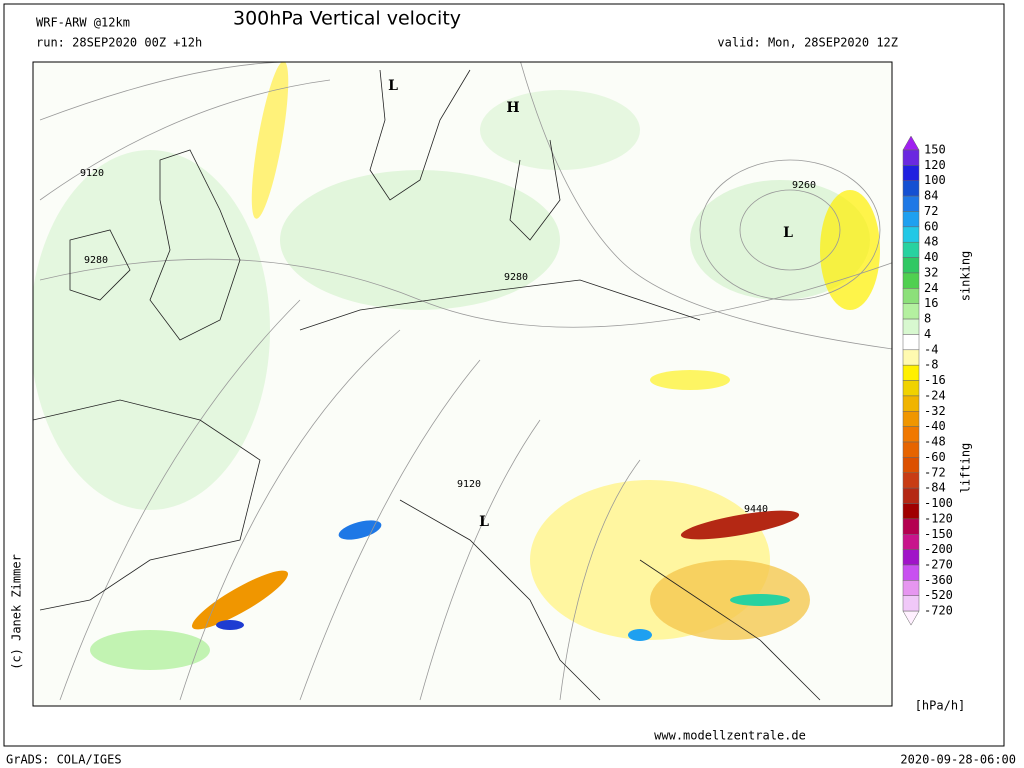 Image resolution: width=1024 pixels, height=768 pixels. Describe the element at coordinates (931, 196) in the screenshot. I see `colorbar-level-label: 84` at that location.